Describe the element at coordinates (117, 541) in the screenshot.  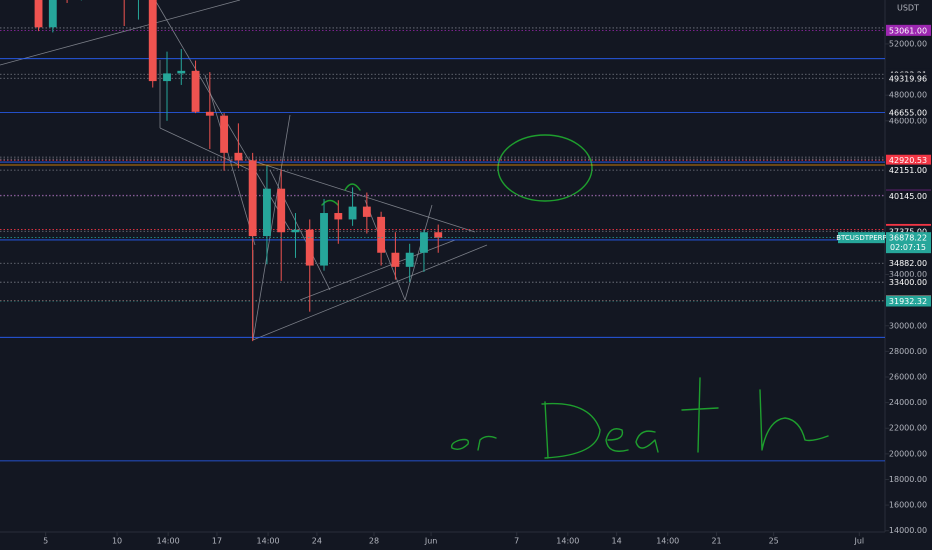
I see `x-tick-label: 10` at that location.